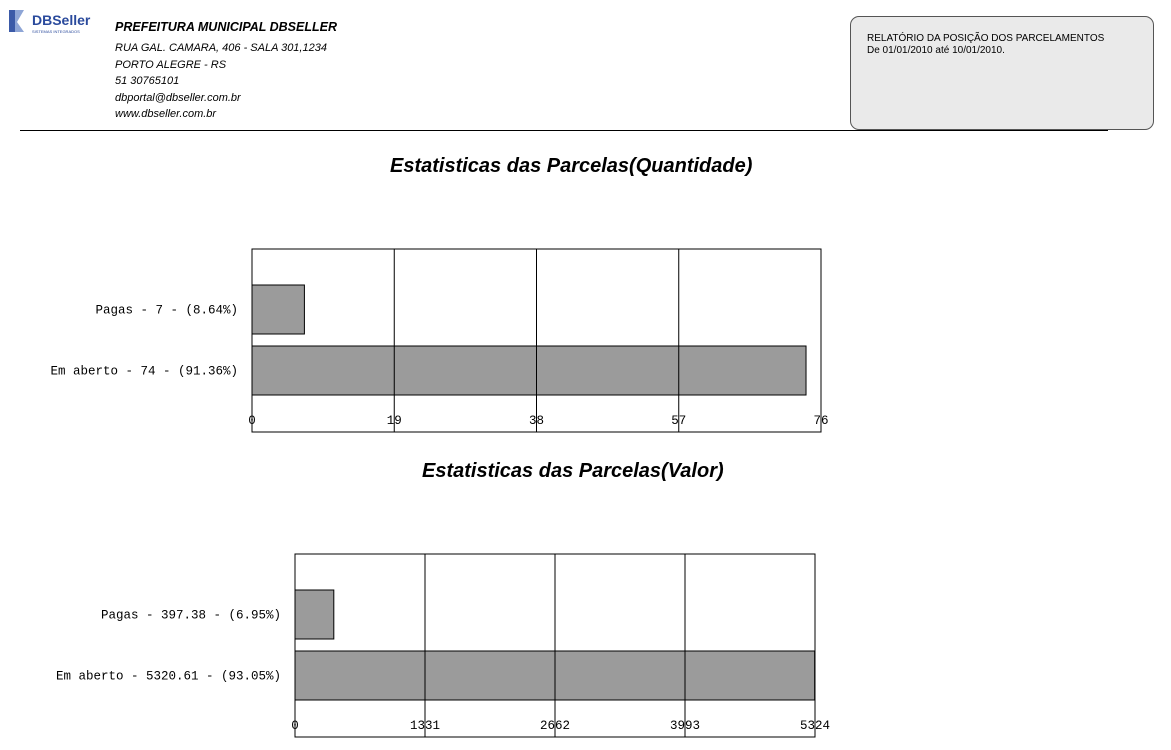 This screenshot has width=1171, height=750. What do you see at coordinates (166, 114) in the screenshot?
I see `org-website: www.dbseller.com.br` at bounding box center [166, 114].